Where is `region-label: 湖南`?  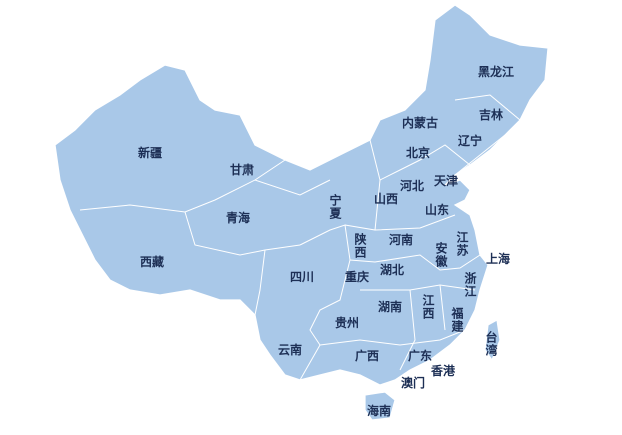 region-label: 湖南 is located at coordinates (390, 307).